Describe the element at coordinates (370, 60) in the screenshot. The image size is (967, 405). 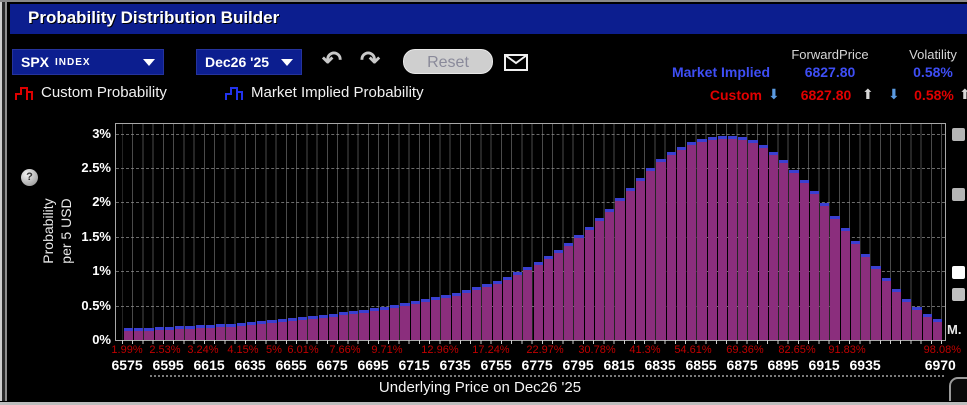
I see `redo-icon: ↷` at that location.